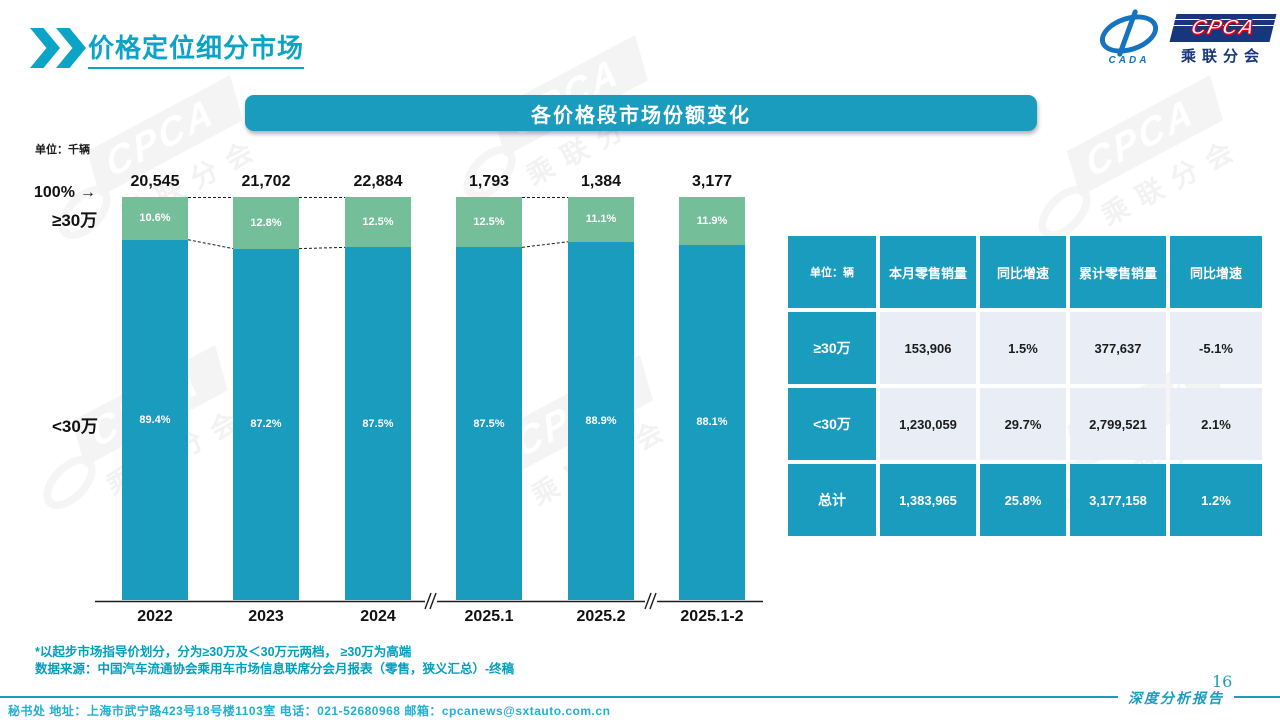 The height and width of the screenshot is (720, 1280). I want to click on footnote-definition: *以起步市场指导价划分，分为≥30万及＜30万元两档， ≥30万为高端, so click(223, 652).